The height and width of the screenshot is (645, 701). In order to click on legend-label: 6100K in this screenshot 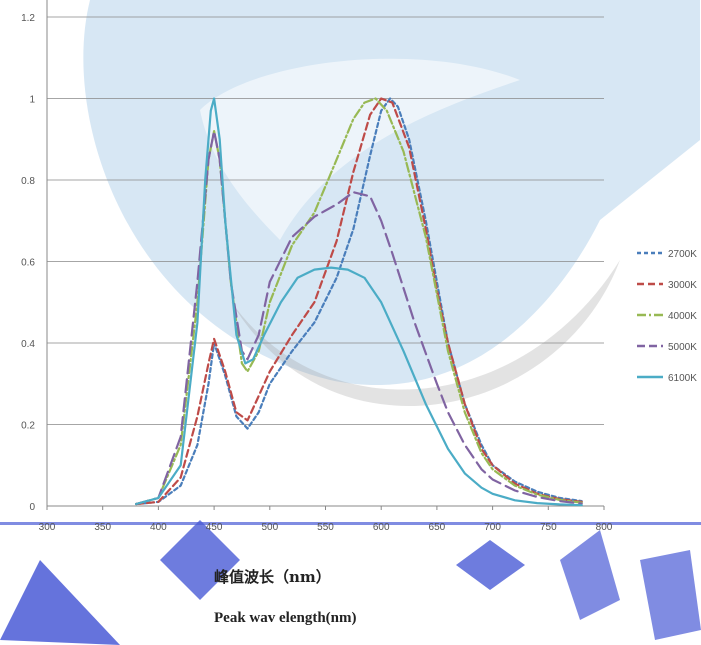, I will do `click(682, 378)`.